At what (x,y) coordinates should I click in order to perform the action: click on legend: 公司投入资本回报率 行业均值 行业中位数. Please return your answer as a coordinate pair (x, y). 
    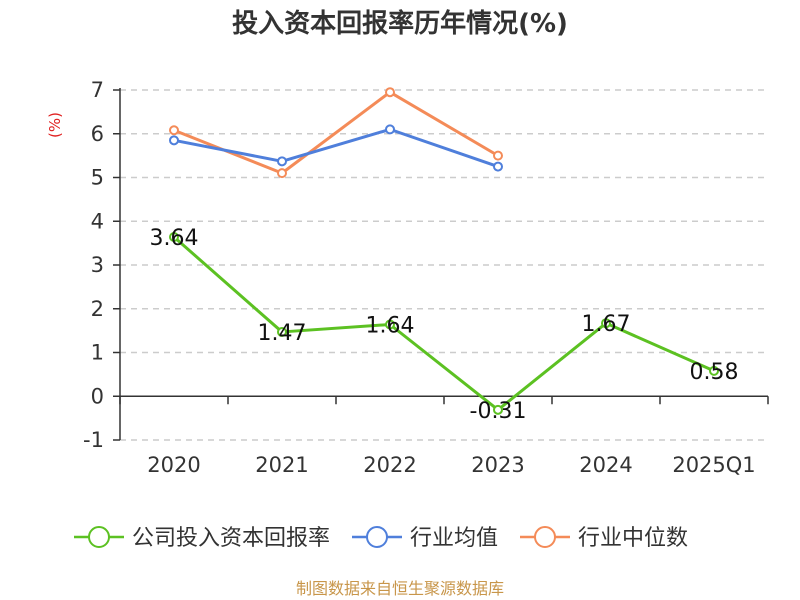
    Looking at the image, I should click on (381, 538).